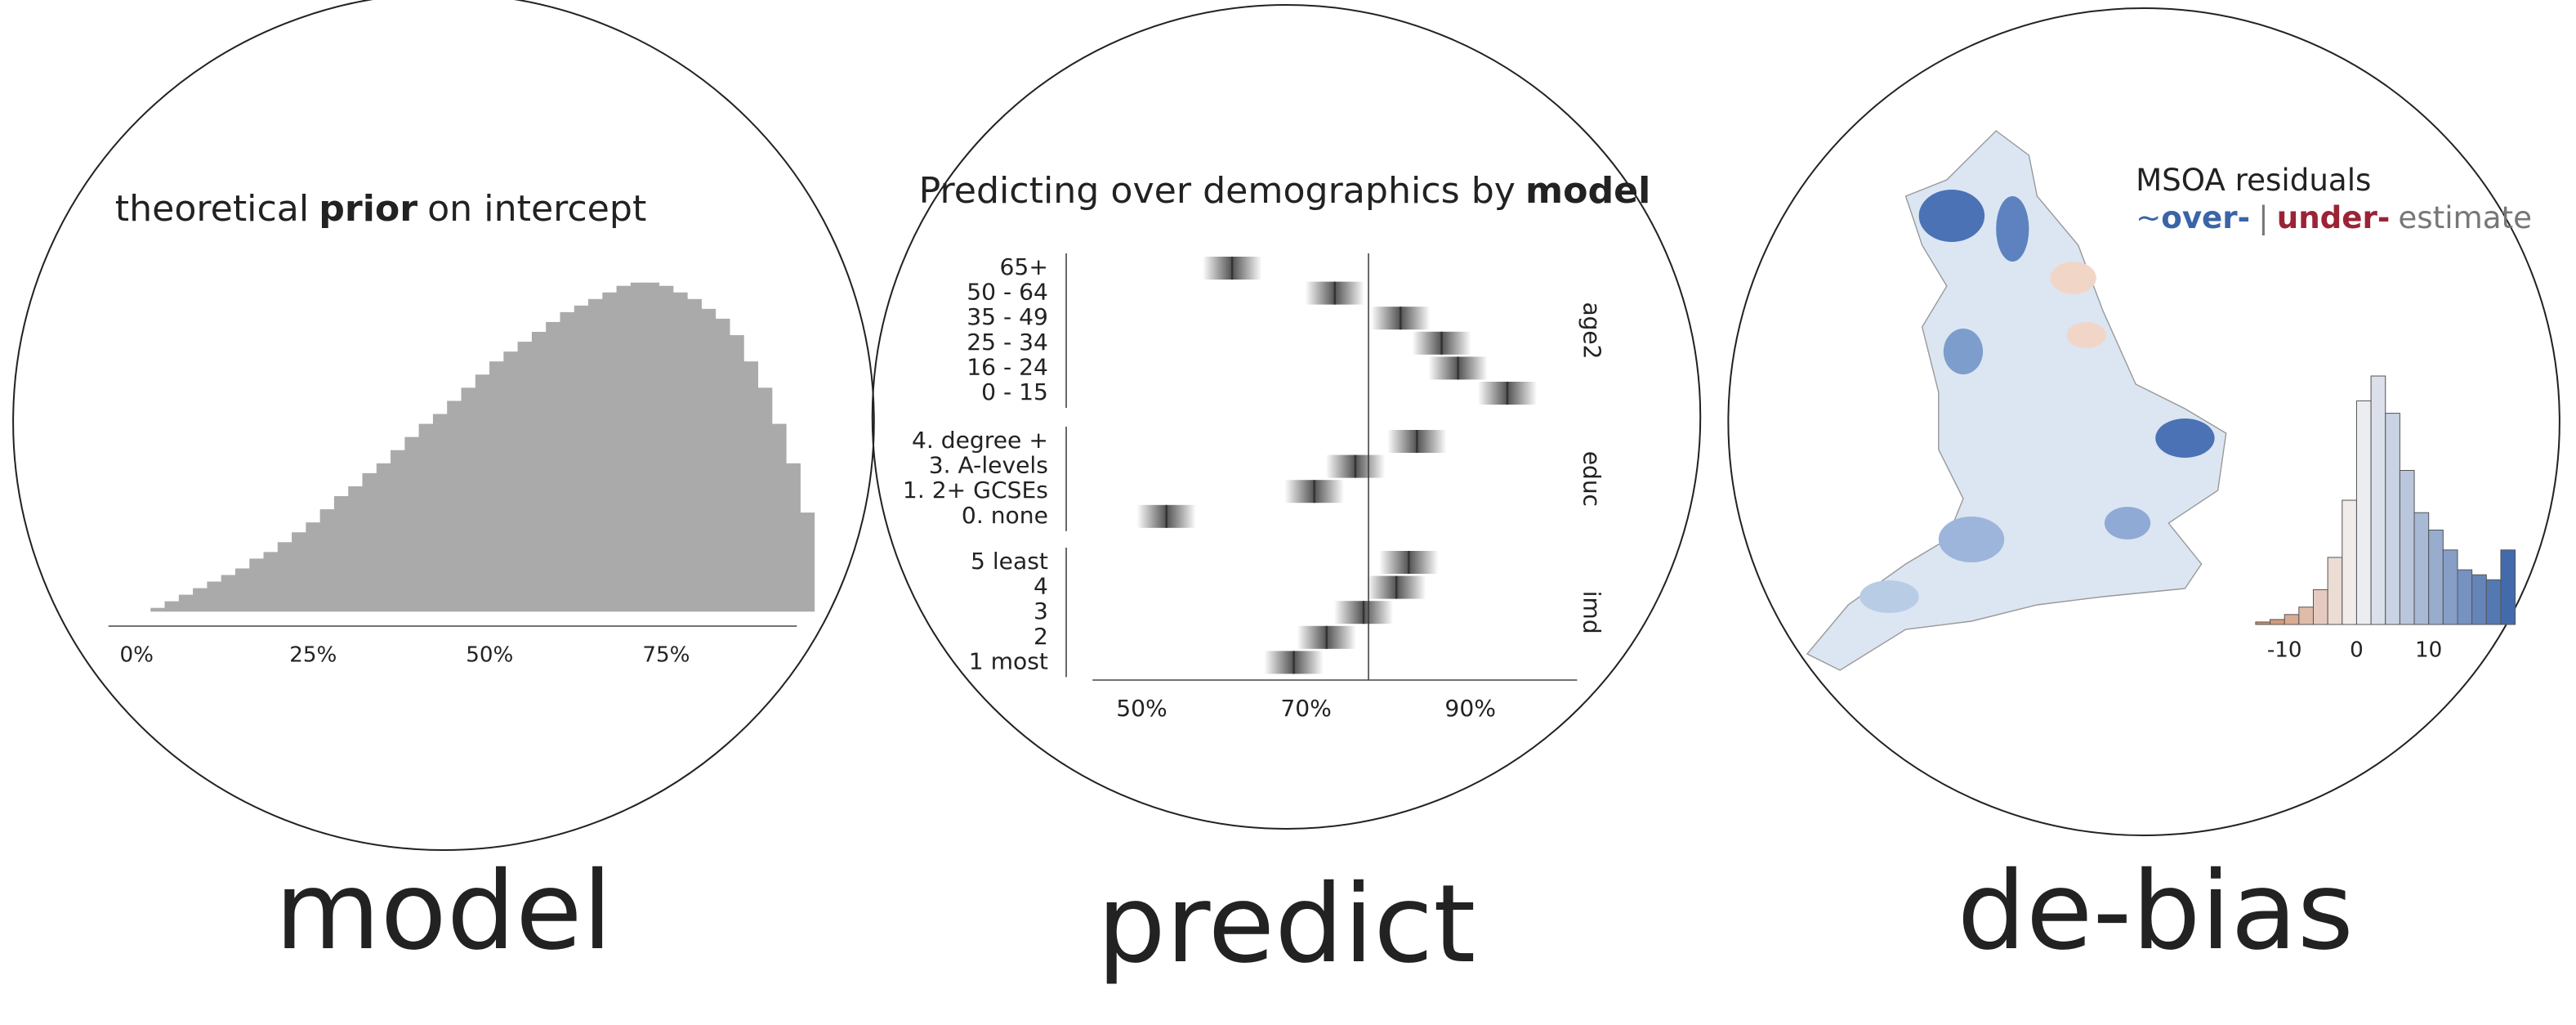 The width and height of the screenshot is (2576, 1025). Describe the element at coordinates (980, 440) in the screenshot. I see `category-label: 4. degree +` at that location.